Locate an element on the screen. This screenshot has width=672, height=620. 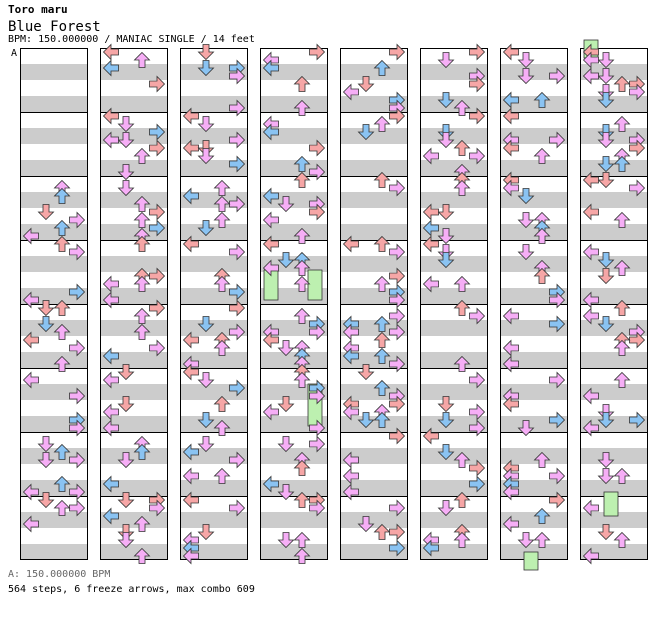
bpm-section-marker: A is located at coordinates (14, 53).